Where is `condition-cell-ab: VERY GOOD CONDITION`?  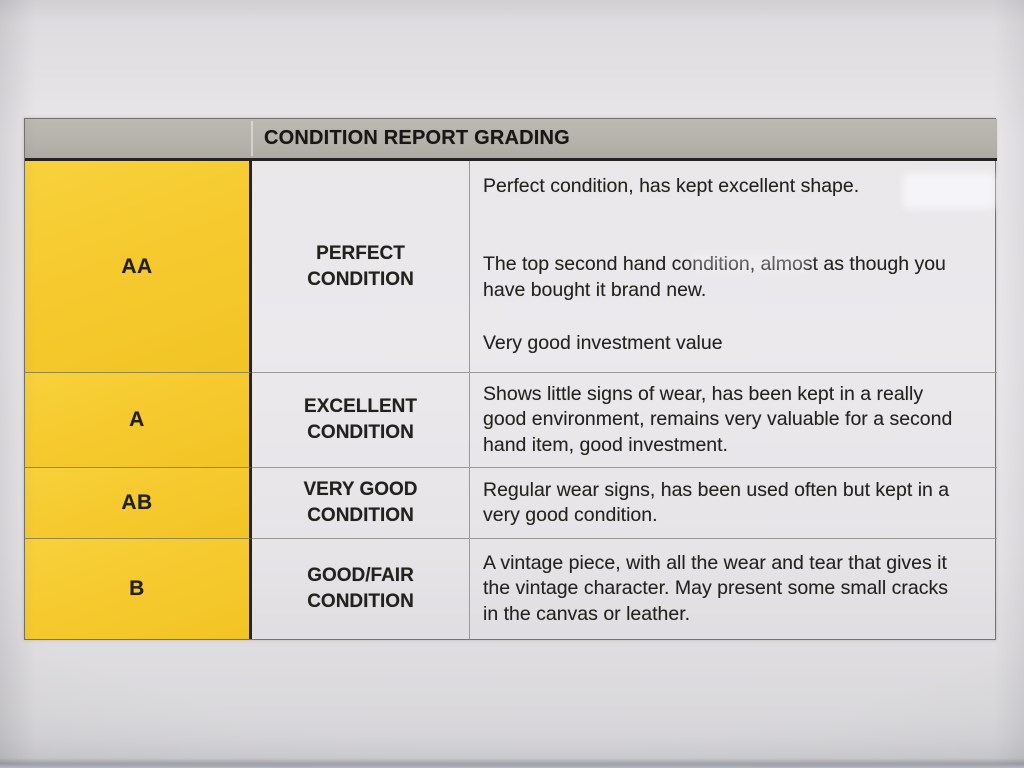 condition-cell-ab: VERY GOOD CONDITION is located at coordinates (360, 503).